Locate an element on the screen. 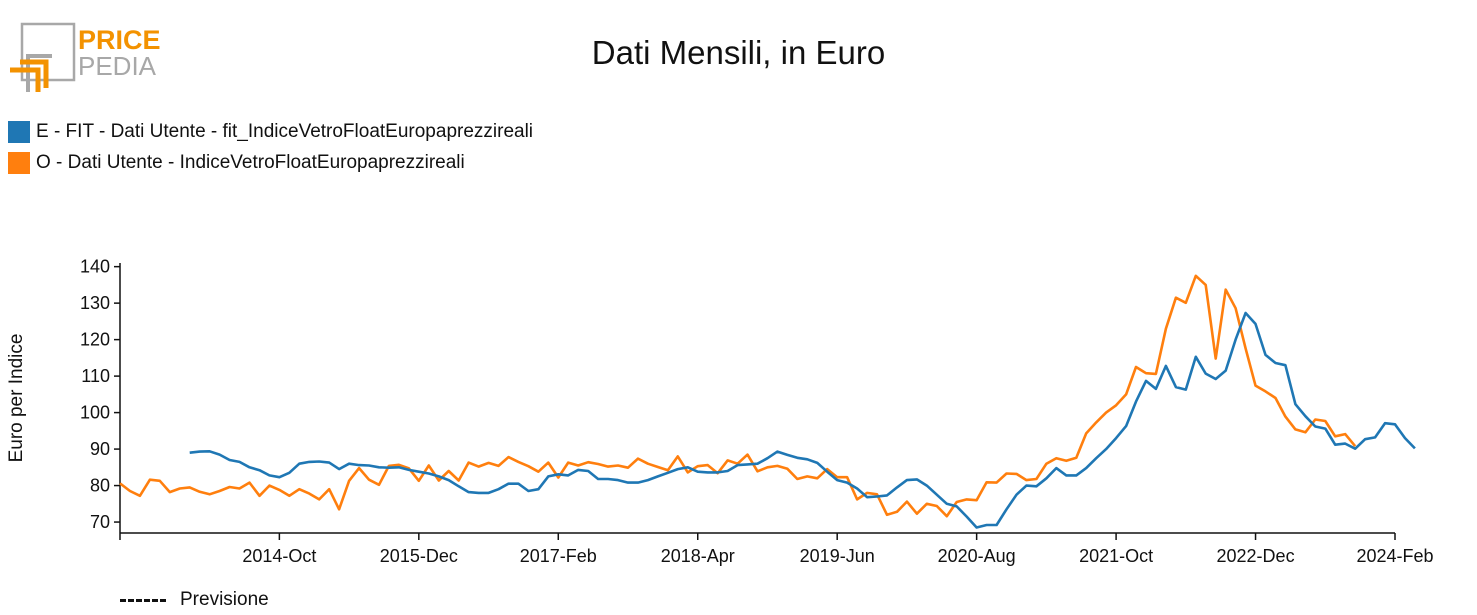 The image size is (1477, 615). logo-text-top: PRICE is located at coordinates (119, 40).